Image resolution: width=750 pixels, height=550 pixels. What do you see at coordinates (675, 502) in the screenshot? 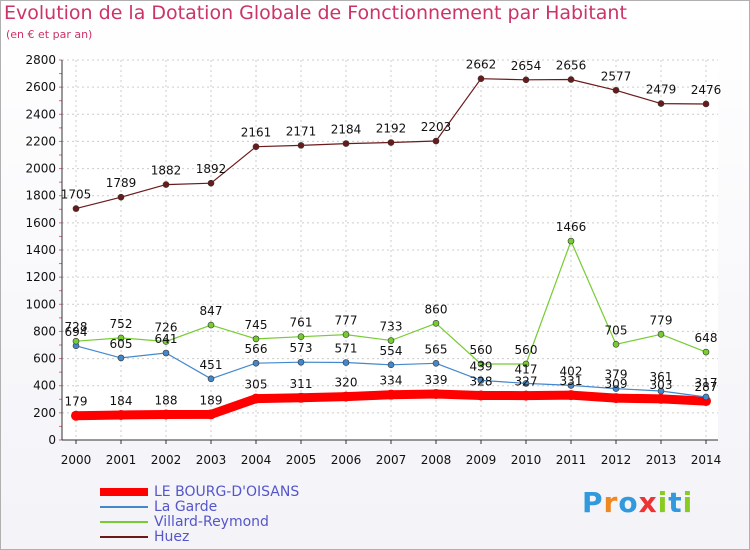
I see `logo-letter: t` at bounding box center [675, 502].